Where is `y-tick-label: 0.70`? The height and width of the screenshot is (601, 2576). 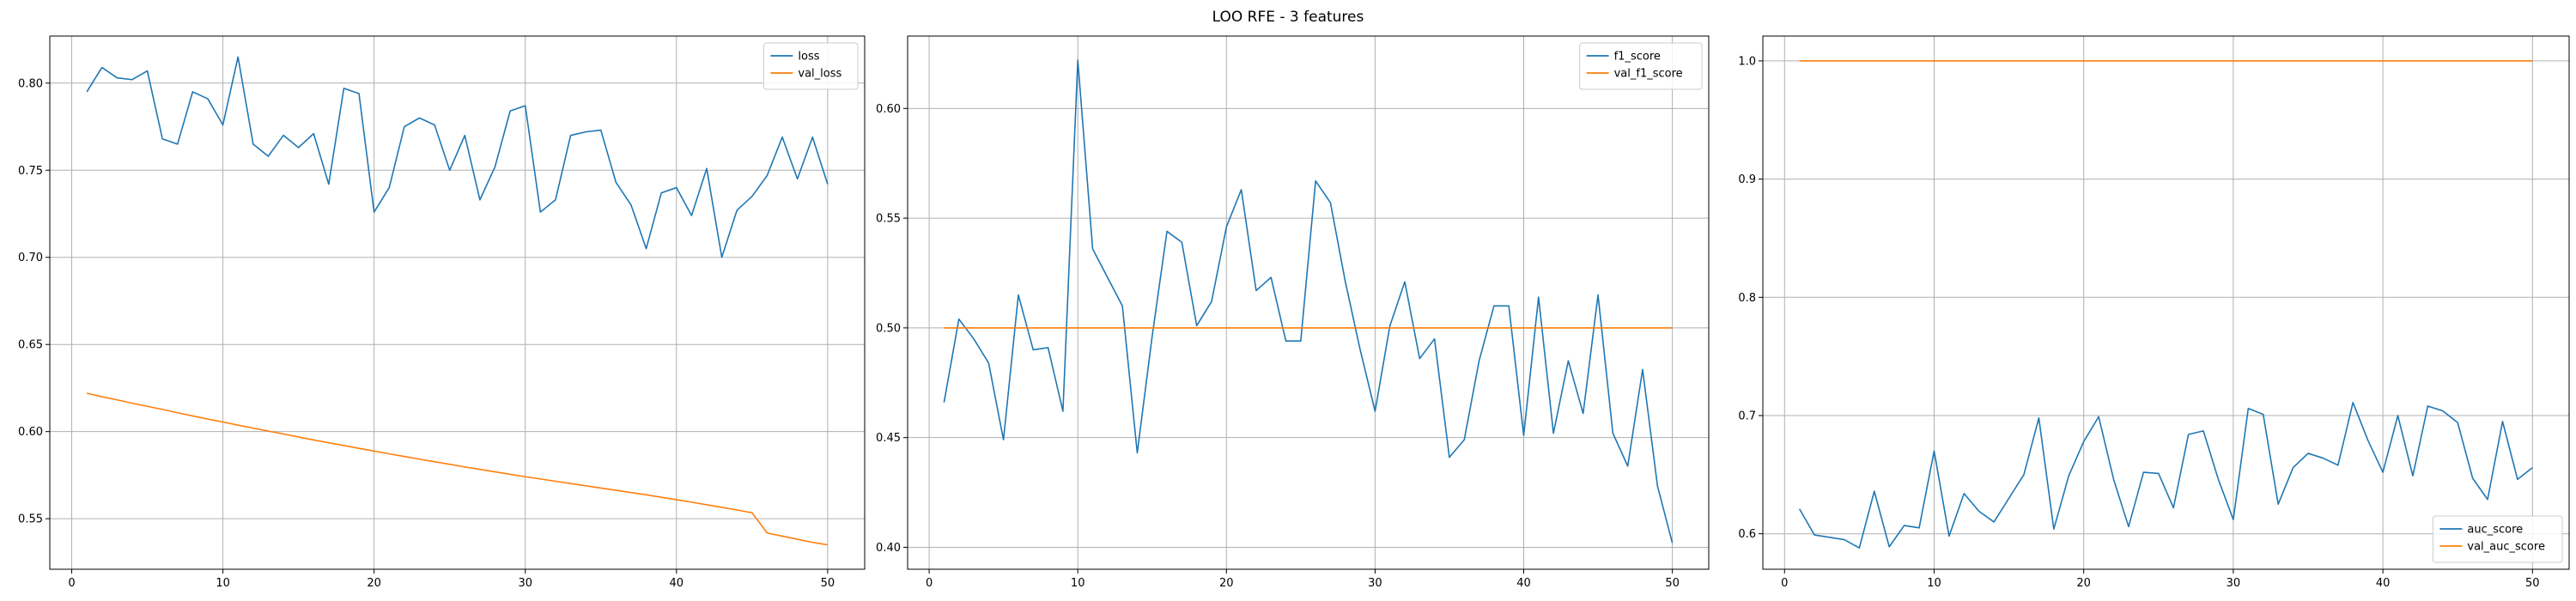 y-tick-label: 0.70 is located at coordinates (31, 258).